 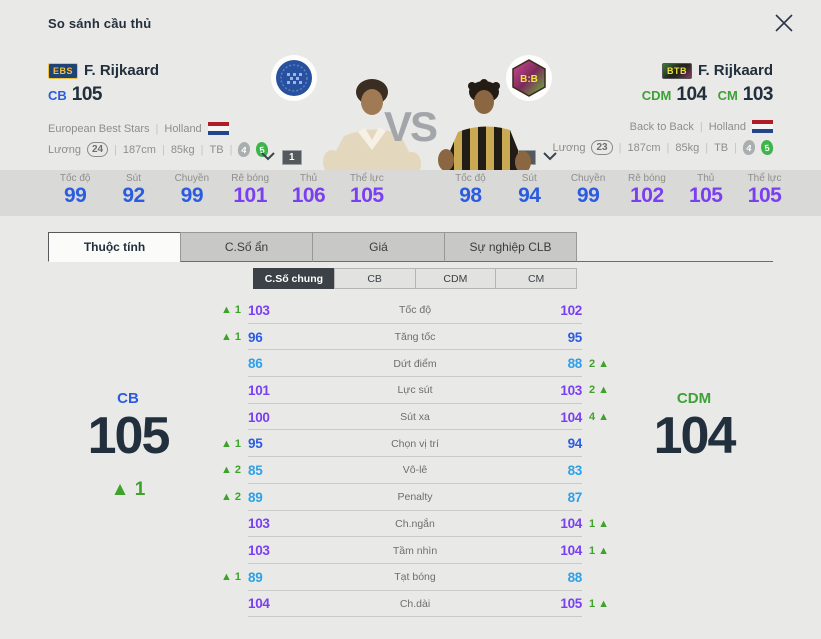 I want to click on stat-left-value: 89, so click(x=255, y=497).